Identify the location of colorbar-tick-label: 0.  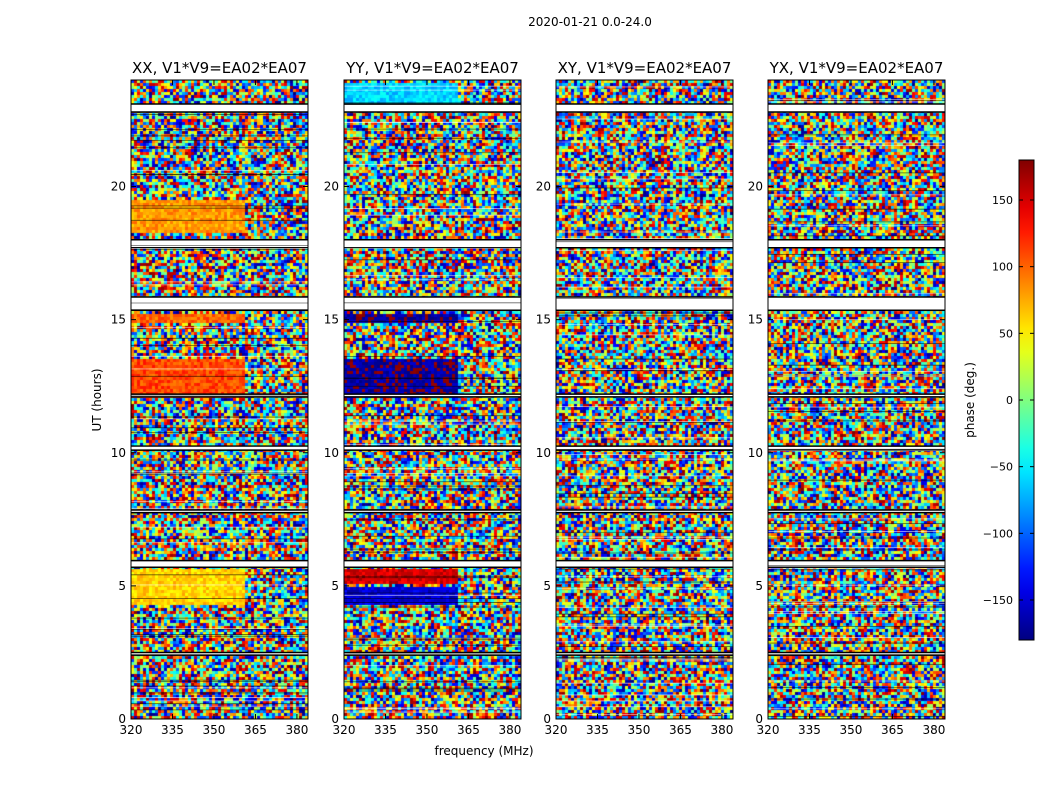
(1009, 400).